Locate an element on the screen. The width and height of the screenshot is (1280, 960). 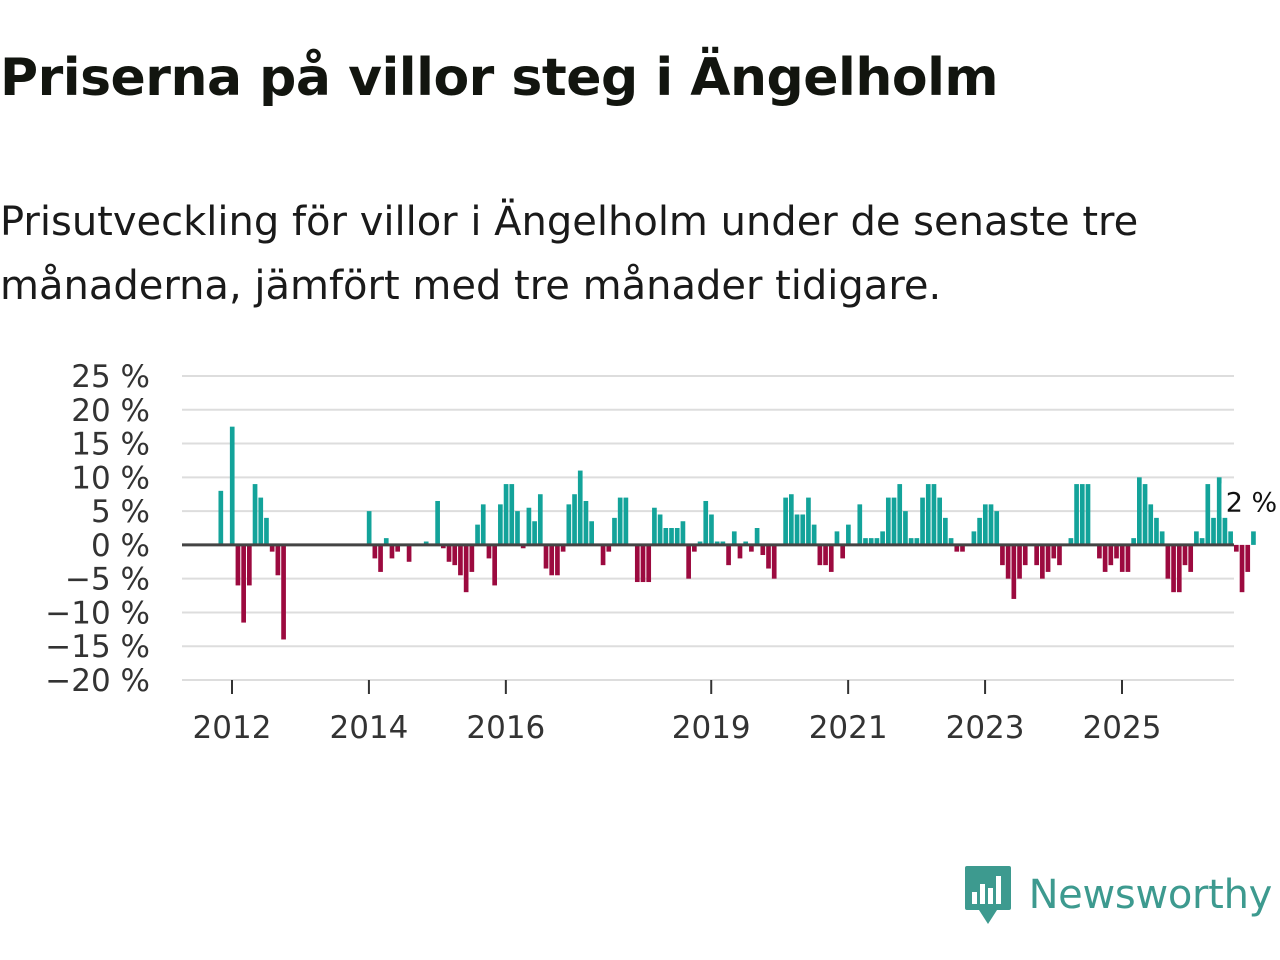
annotation-background is located at coordinates (1250, 500).